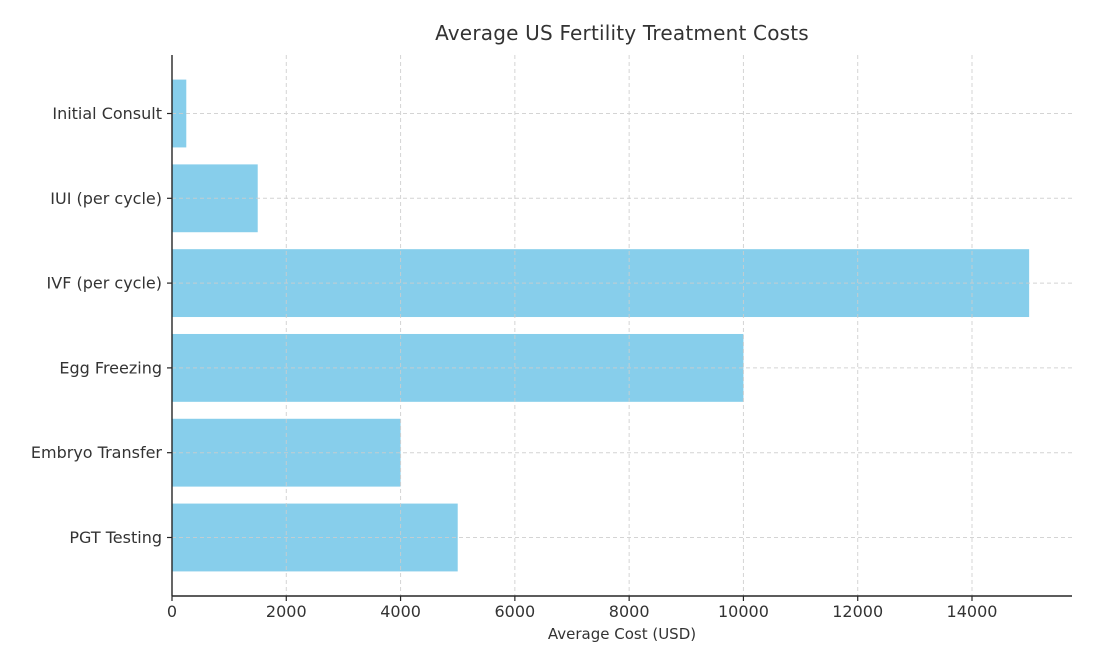  I want to click on x-tick-label: 6000, so click(514, 611).